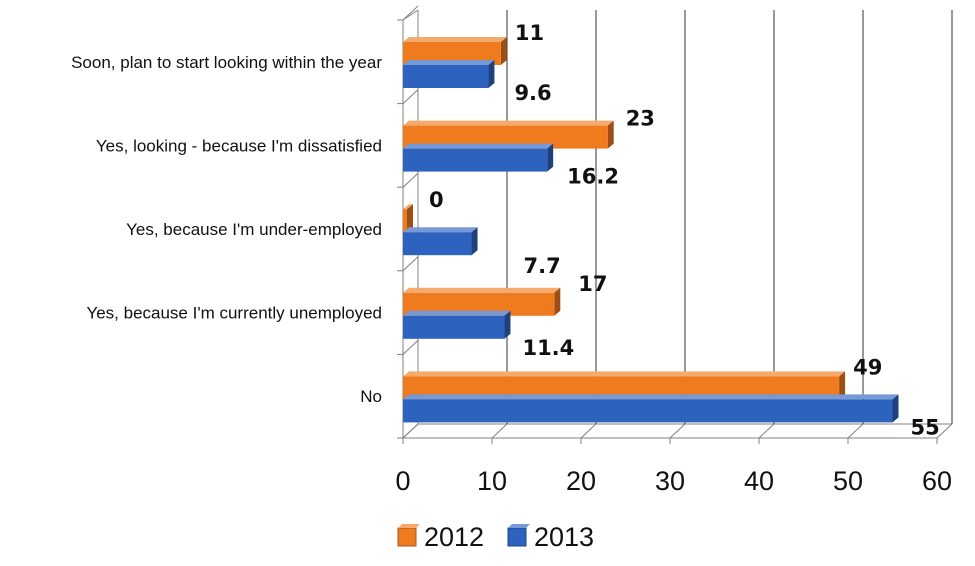 The width and height of the screenshot is (975, 566). Describe the element at coordinates (640, 119) in the screenshot. I see `data-label-2012: 23` at that location.